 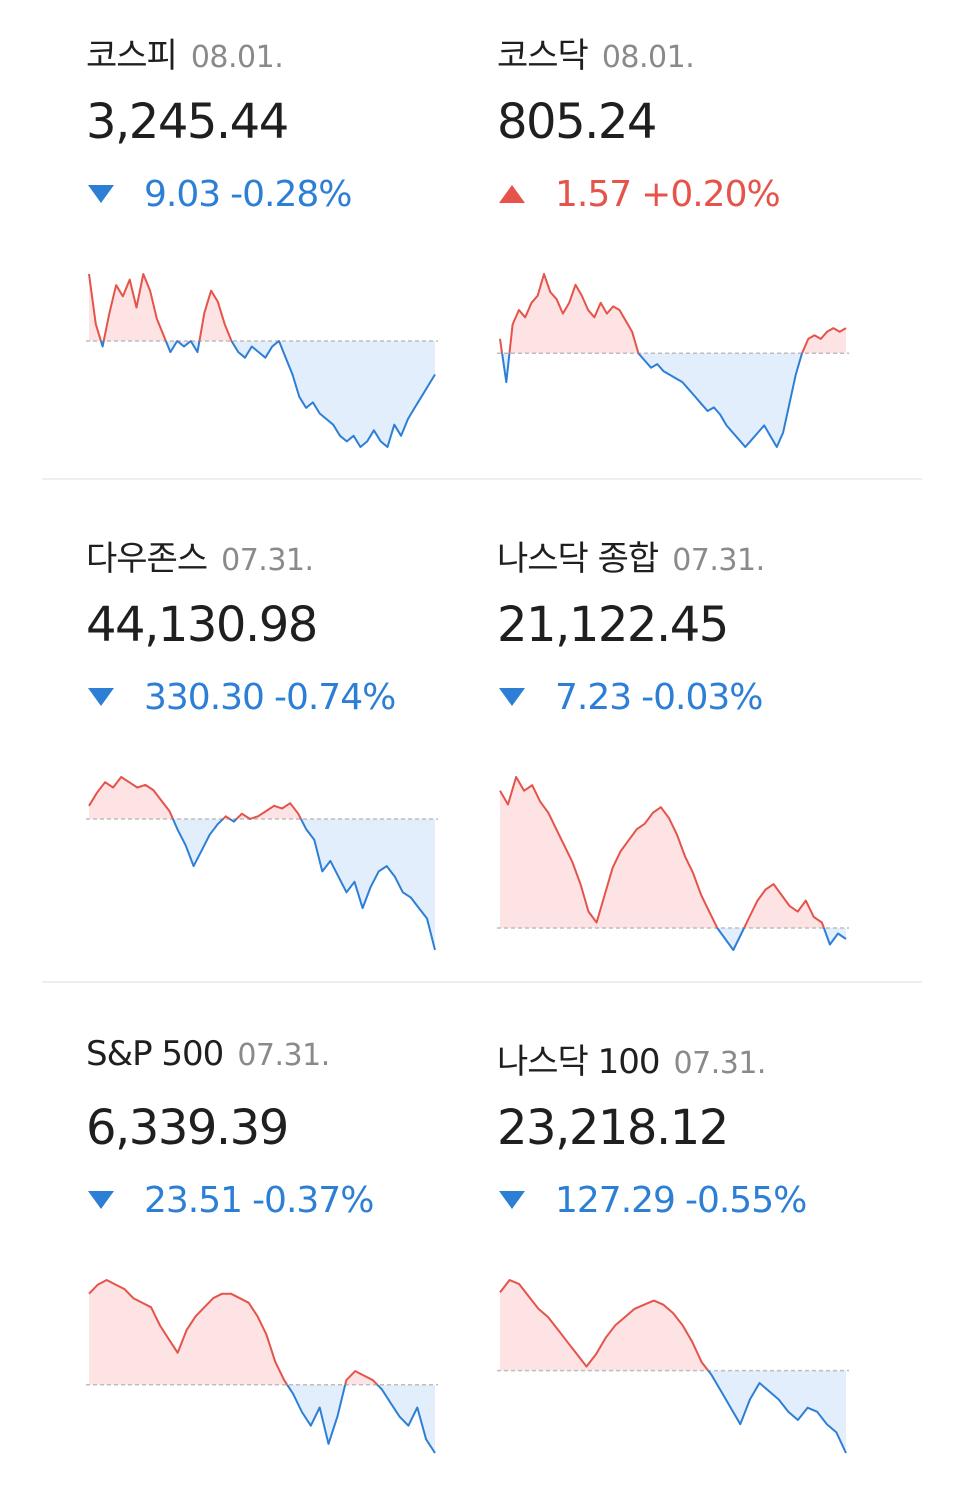 I want to click on index-title-row: 코스닥 08.01., so click(x=596, y=54).